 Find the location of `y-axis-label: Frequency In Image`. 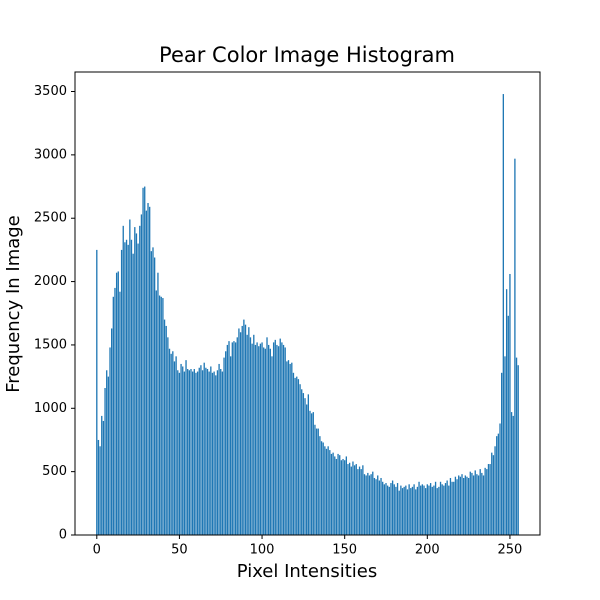

y-axis-label: Frequency In Image is located at coordinates (13, 304).